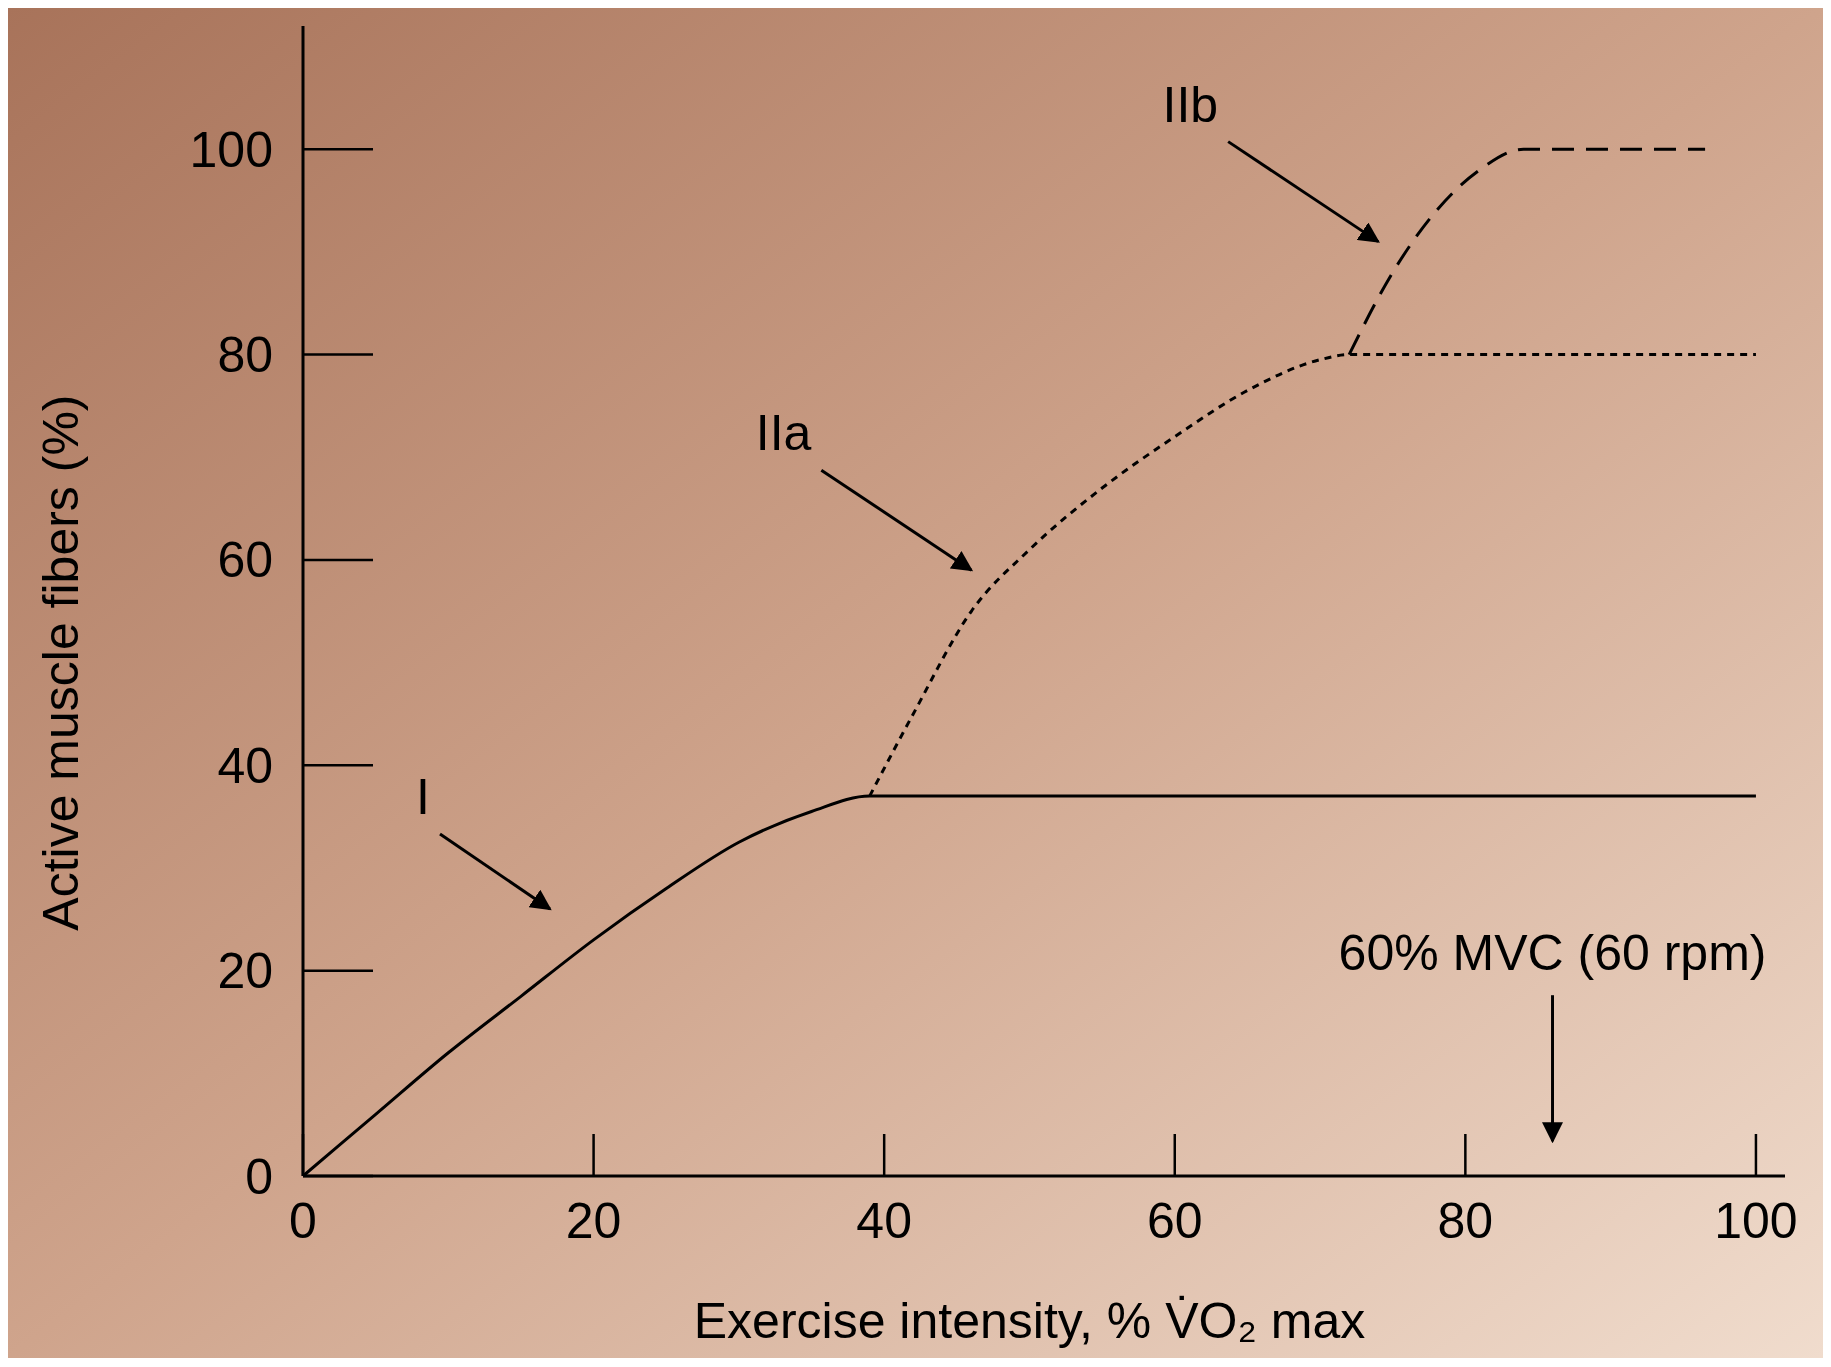  Describe the element at coordinates (1465, 1221) in the screenshot. I see `x-tick-label: 80` at that location.